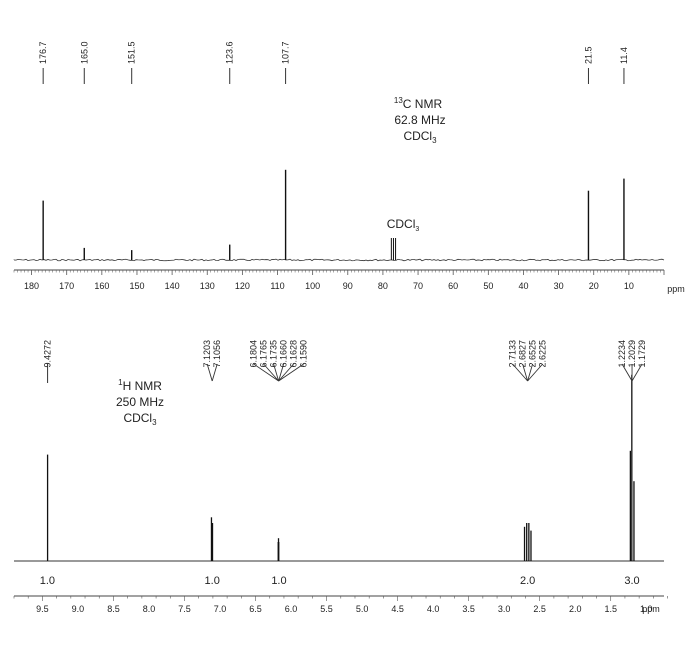 The width and height of the screenshot is (700, 645). Describe the element at coordinates (254, 354) in the screenshot. I see `h1-peak-label: 6.1804` at that location.